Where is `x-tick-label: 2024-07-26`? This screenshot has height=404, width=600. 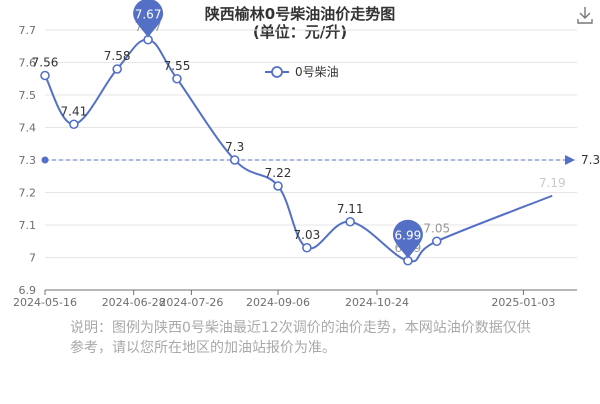
x-tick-label: 2024-07-26 is located at coordinates (191, 302).